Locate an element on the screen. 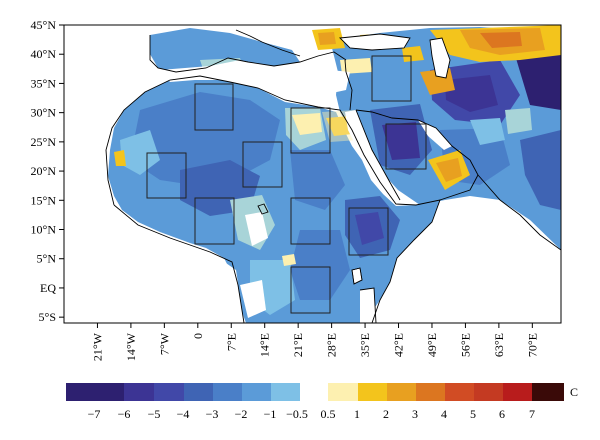 The width and height of the screenshot is (600, 440). lon-tick-label: 70°E is located at coordinates (532, 345).